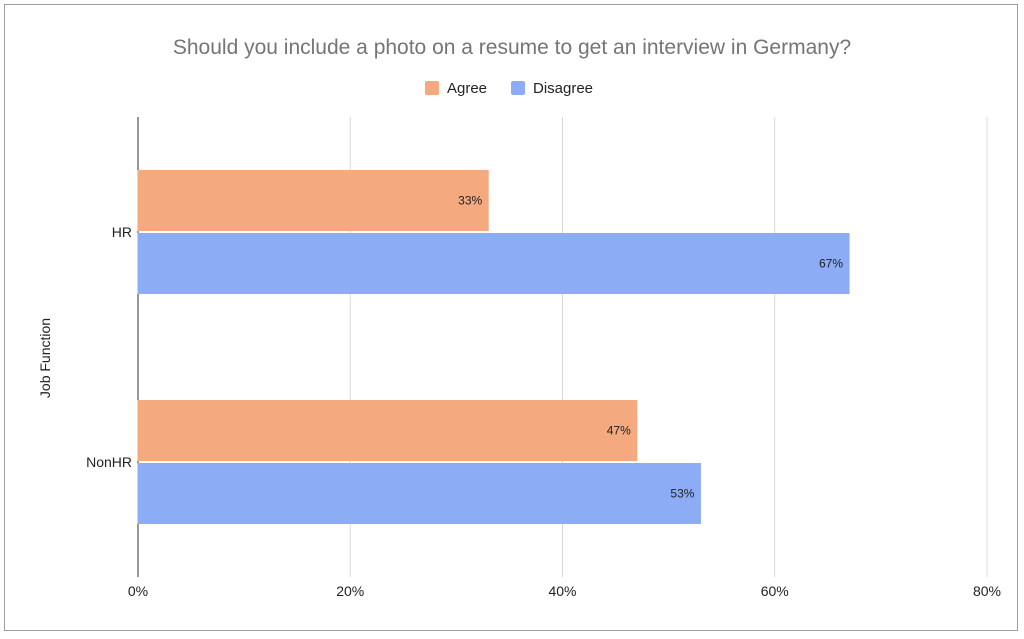 This screenshot has width=1024, height=639. What do you see at coordinates (387, 430) in the screenshot?
I see `bar-nonhr-agree` at bounding box center [387, 430].